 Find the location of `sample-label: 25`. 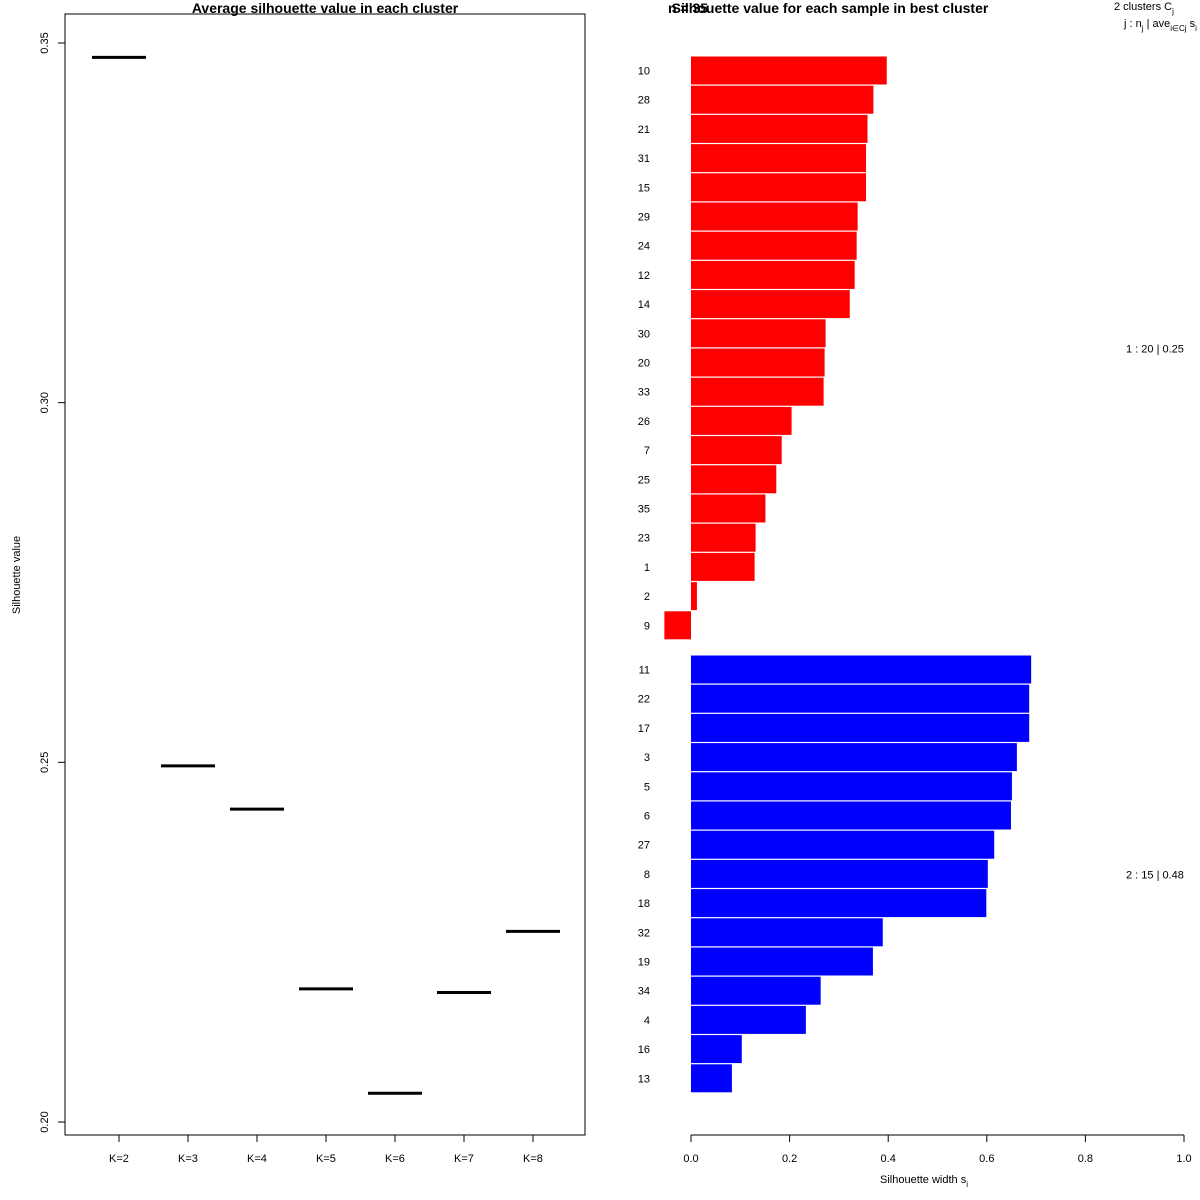

sample-label: 25 is located at coordinates (644, 480).